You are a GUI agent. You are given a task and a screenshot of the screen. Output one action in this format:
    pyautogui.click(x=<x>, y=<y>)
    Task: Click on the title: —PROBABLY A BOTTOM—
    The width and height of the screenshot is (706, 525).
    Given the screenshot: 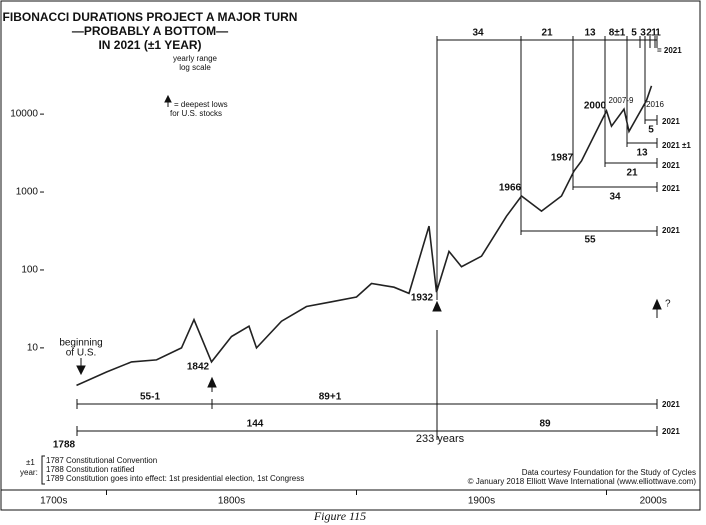 What is the action you would take?
    pyautogui.click(x=150, y=31)
    